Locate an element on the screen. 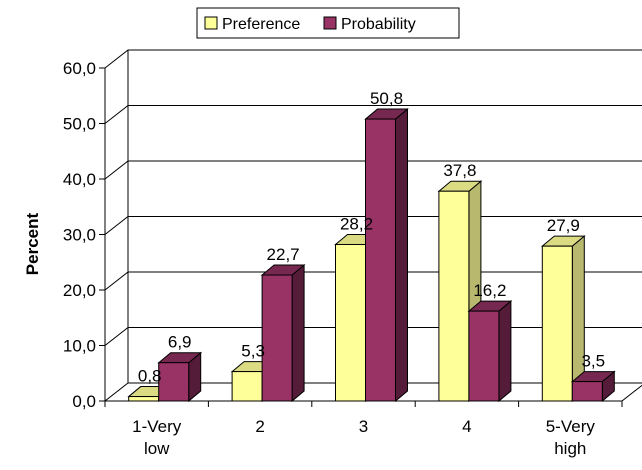 The width and height of the screenshot is (642, 470). x-tick-label: 4 is located at coordinates (466, 426).